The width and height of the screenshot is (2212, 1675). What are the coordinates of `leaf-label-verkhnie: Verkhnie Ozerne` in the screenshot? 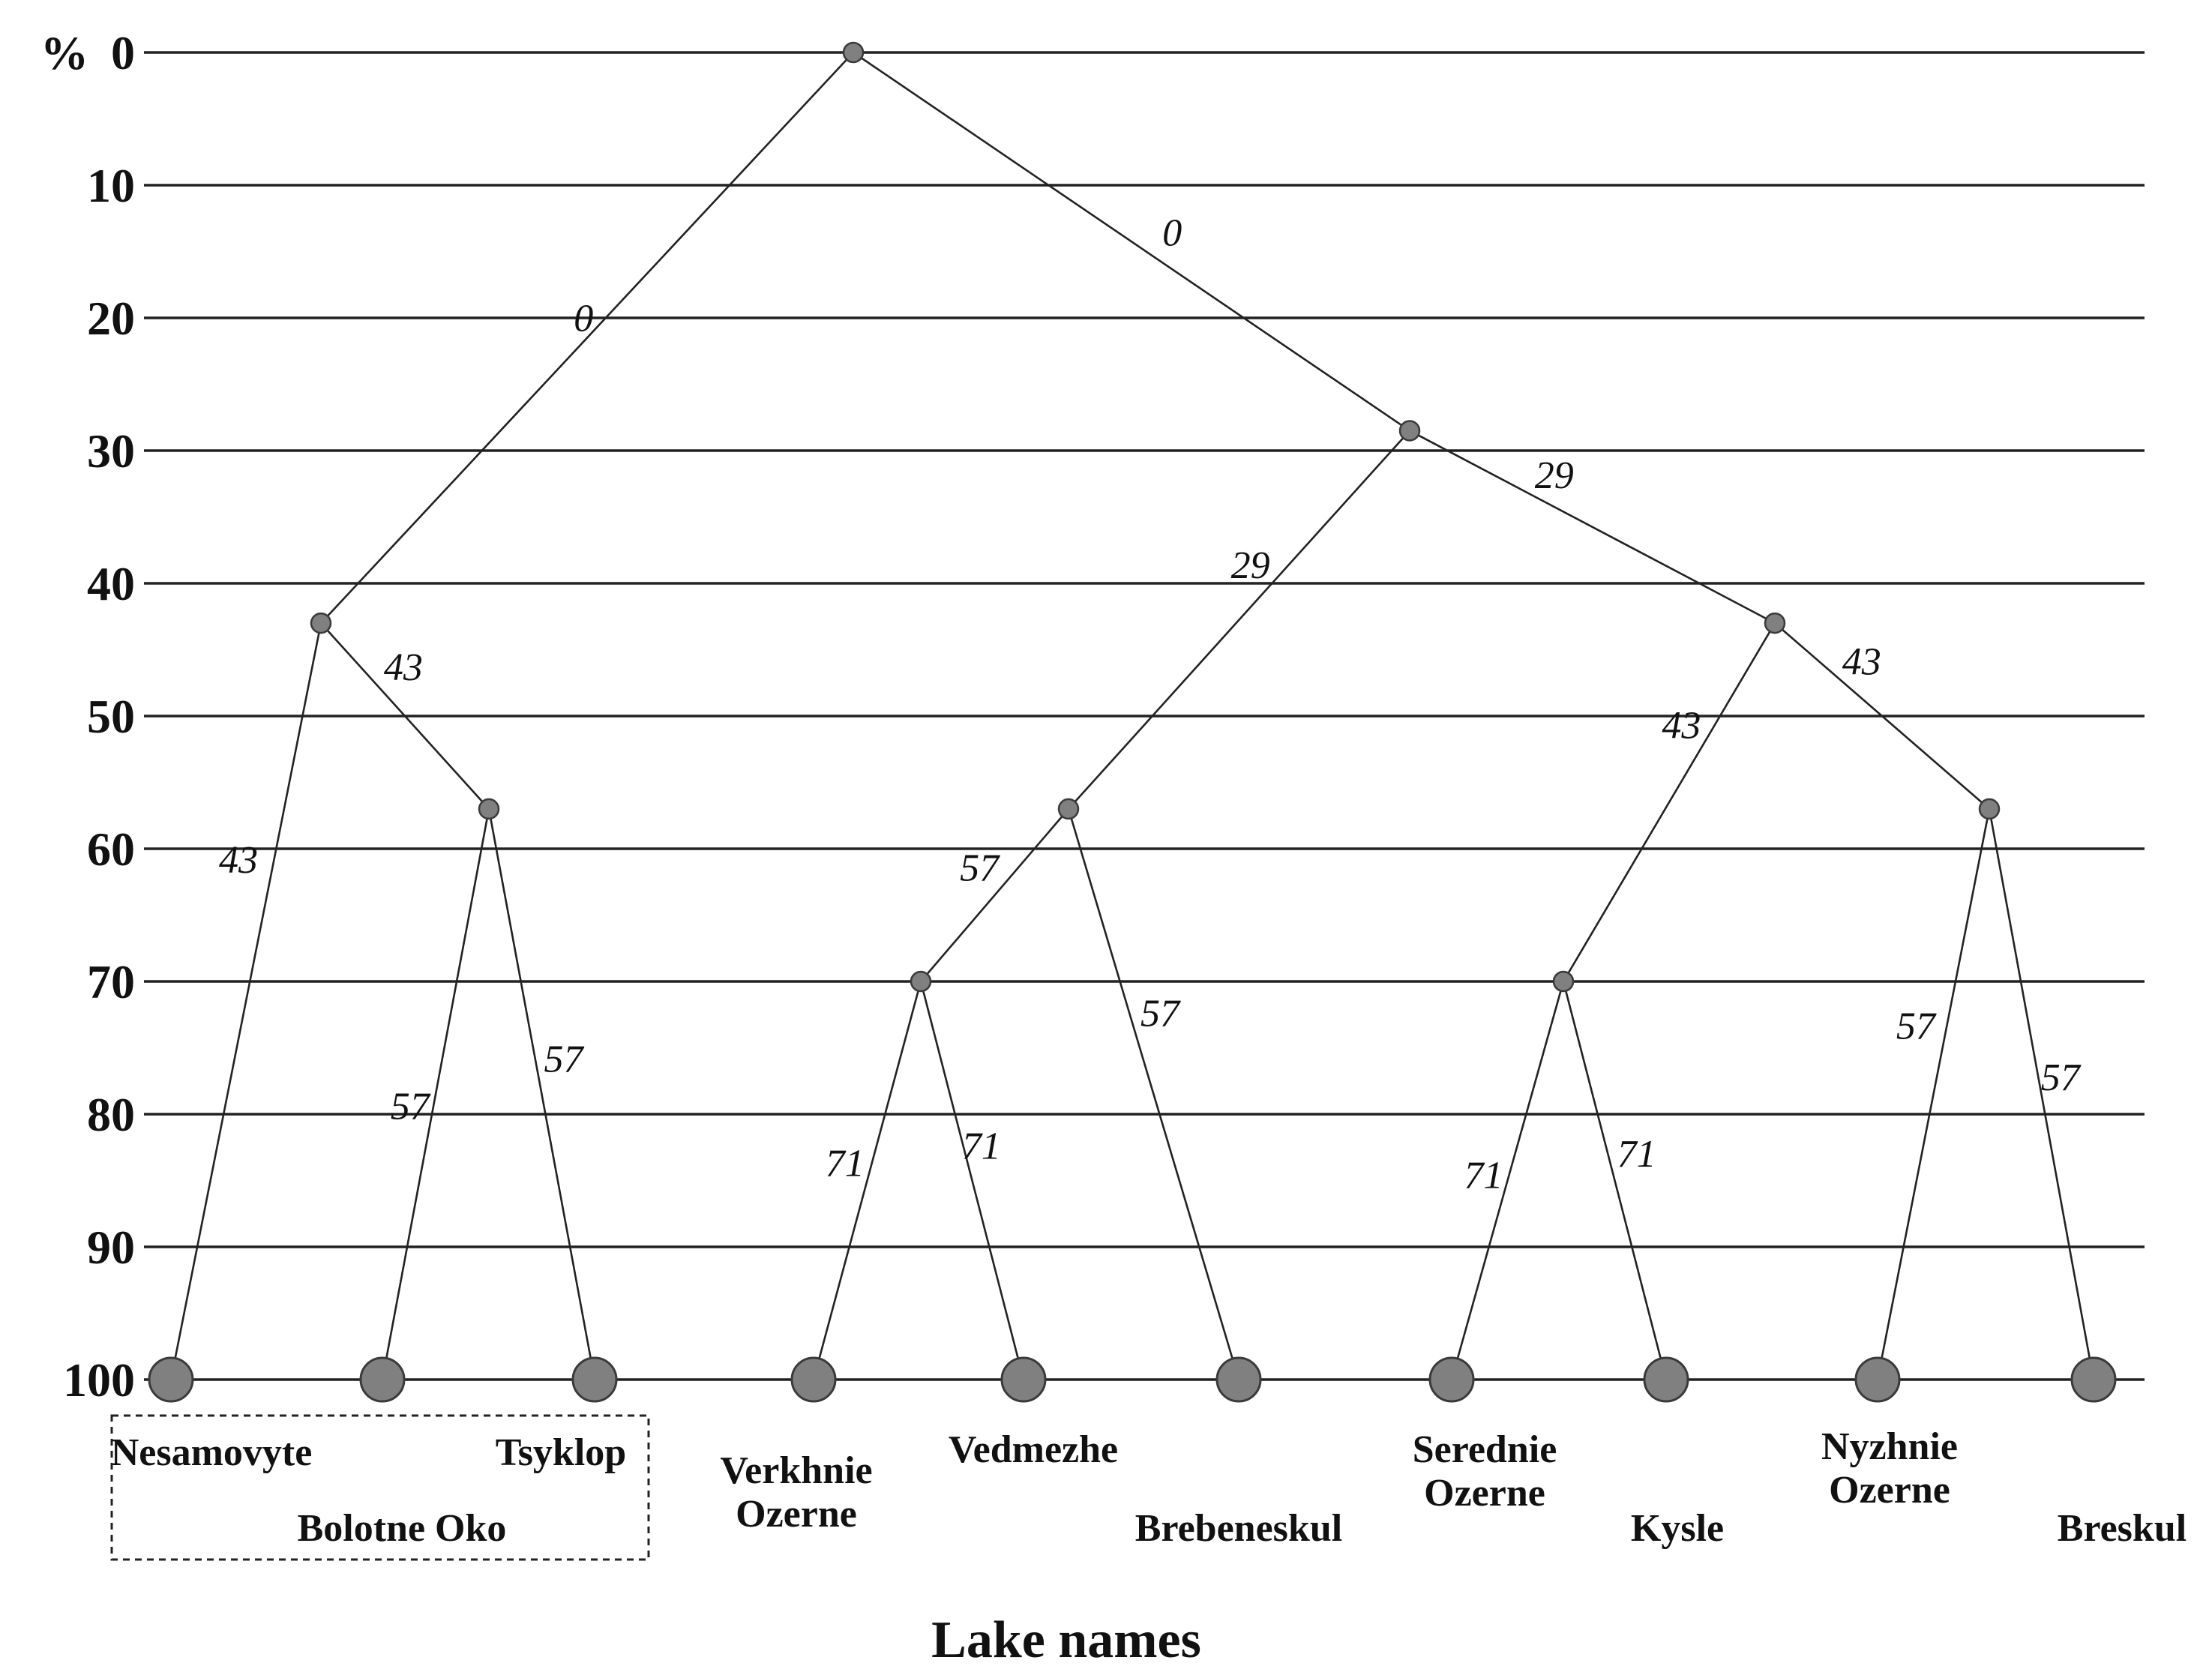 It's located at (796, 1492).